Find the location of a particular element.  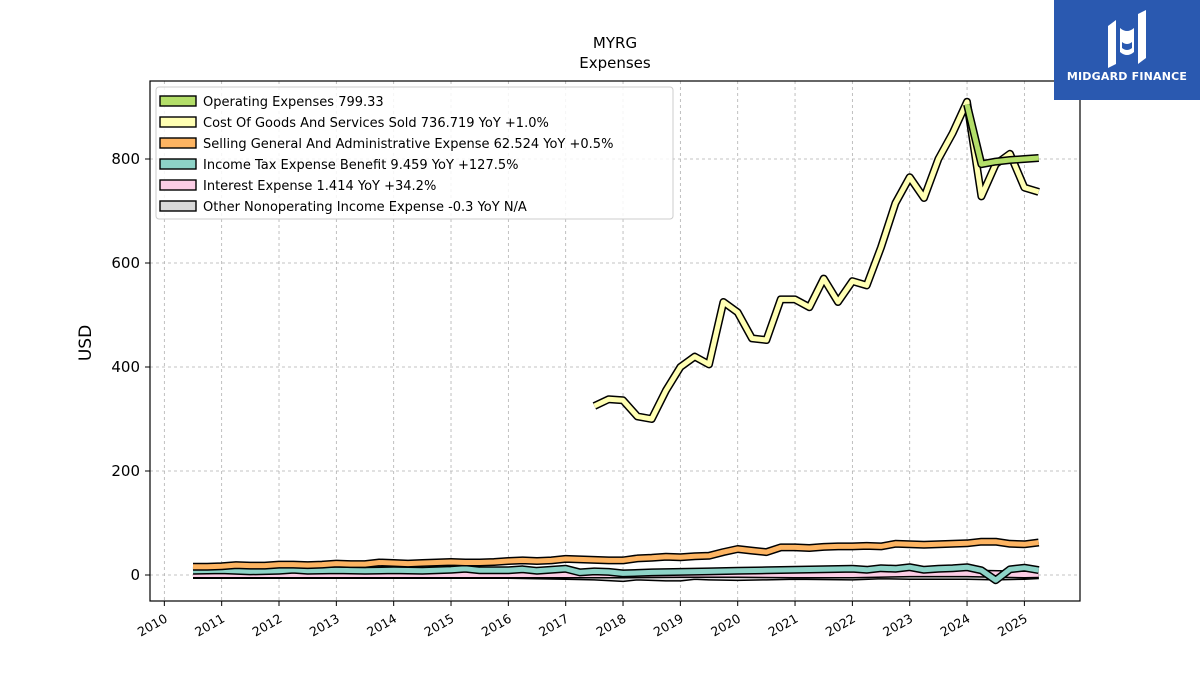

brand-name: MIDGARD FINANCE is located at coordinates (1127, 76).